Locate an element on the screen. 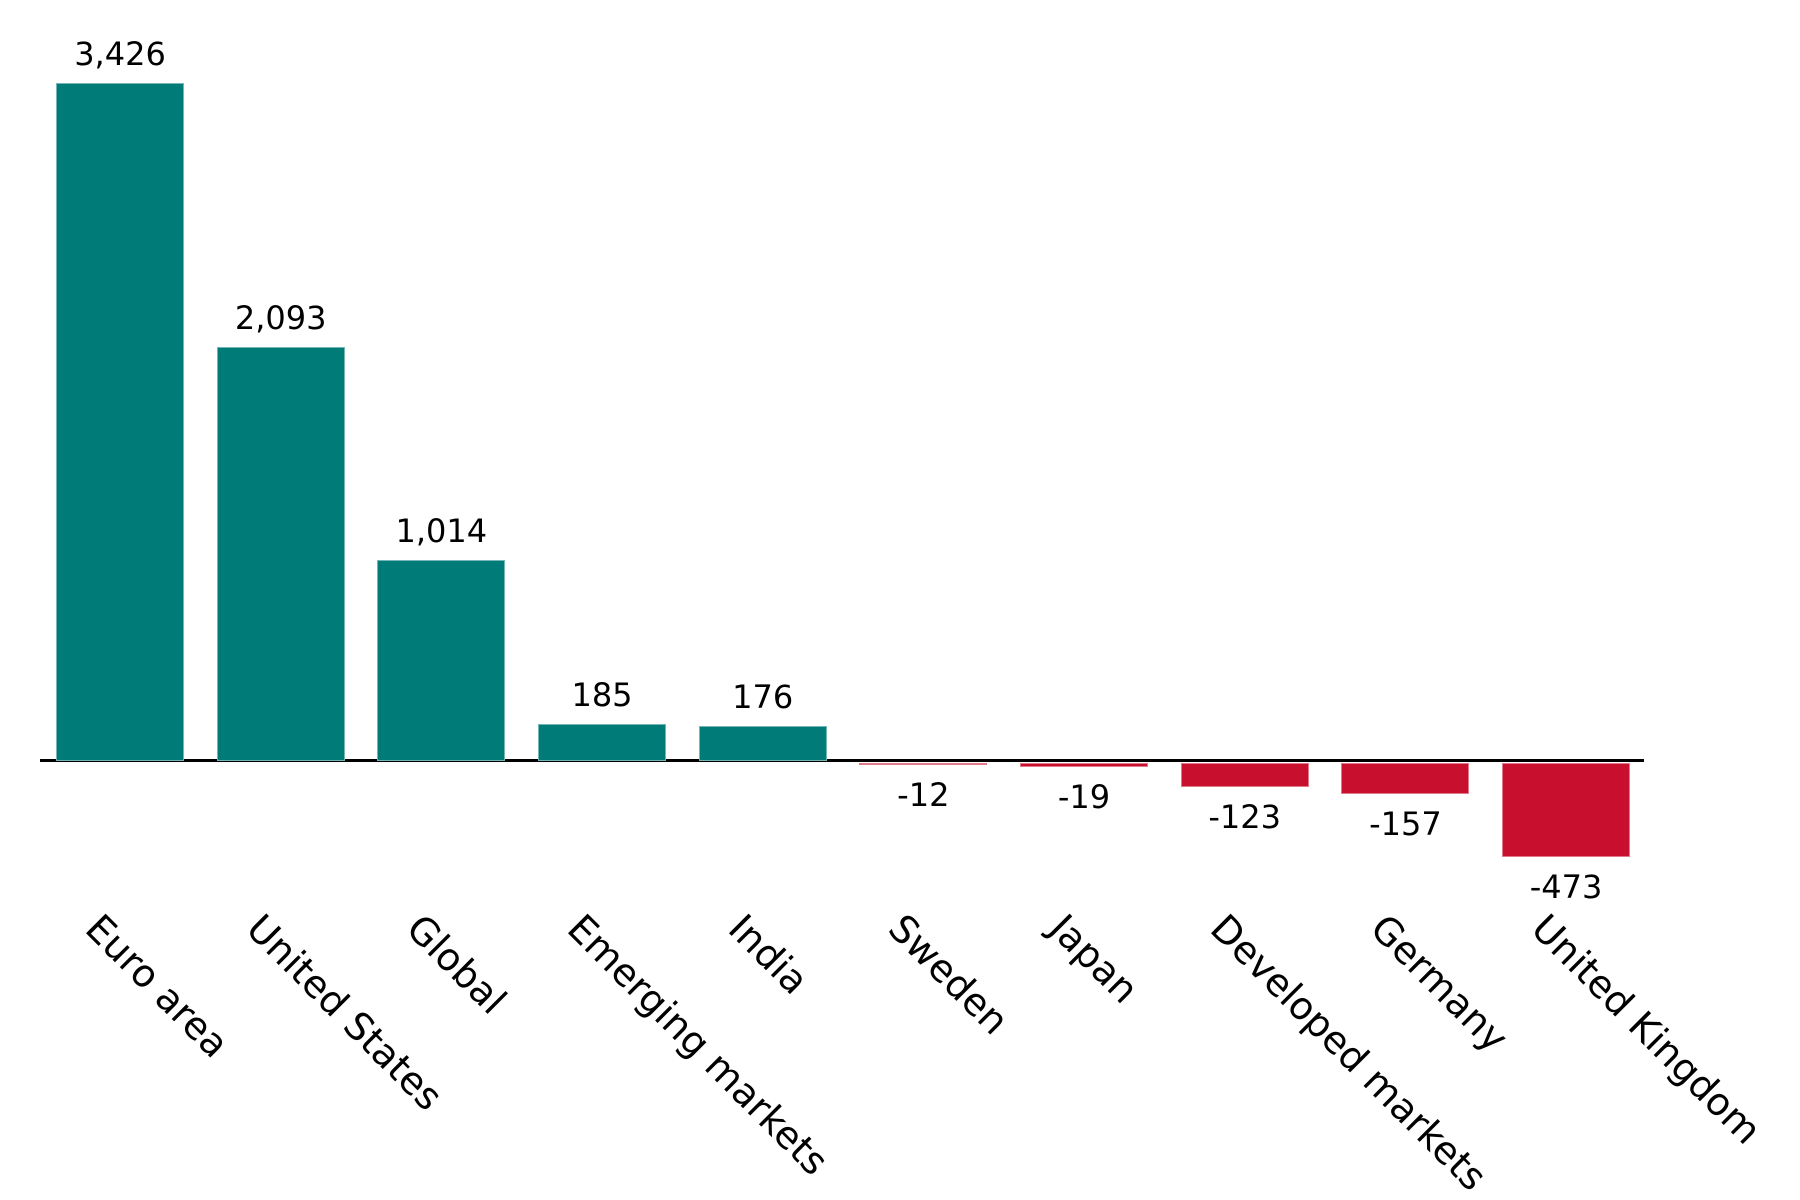 The image size is (1800, 1200). bar-united-kingdom is located at coordinates (1566, 810).